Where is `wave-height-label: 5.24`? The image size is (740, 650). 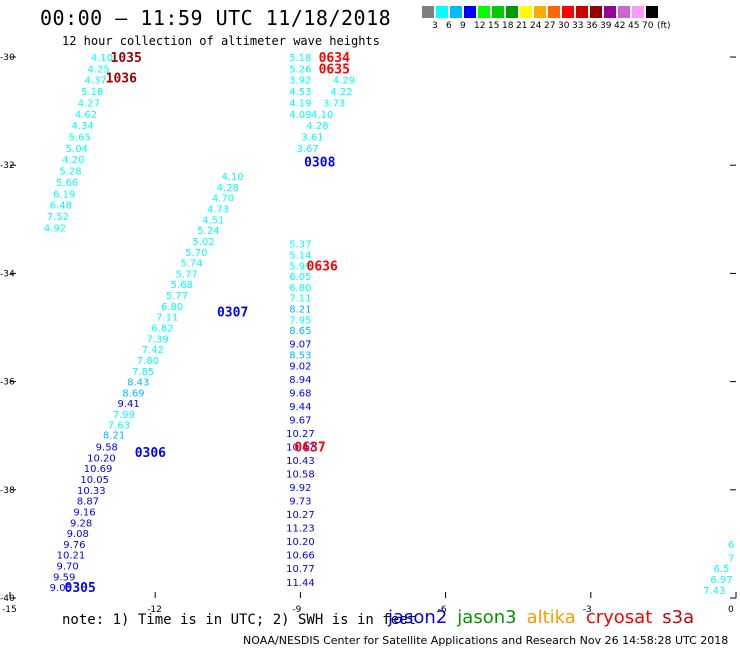
wave-height-label: 5.24 is located at coordinates (208, 231).